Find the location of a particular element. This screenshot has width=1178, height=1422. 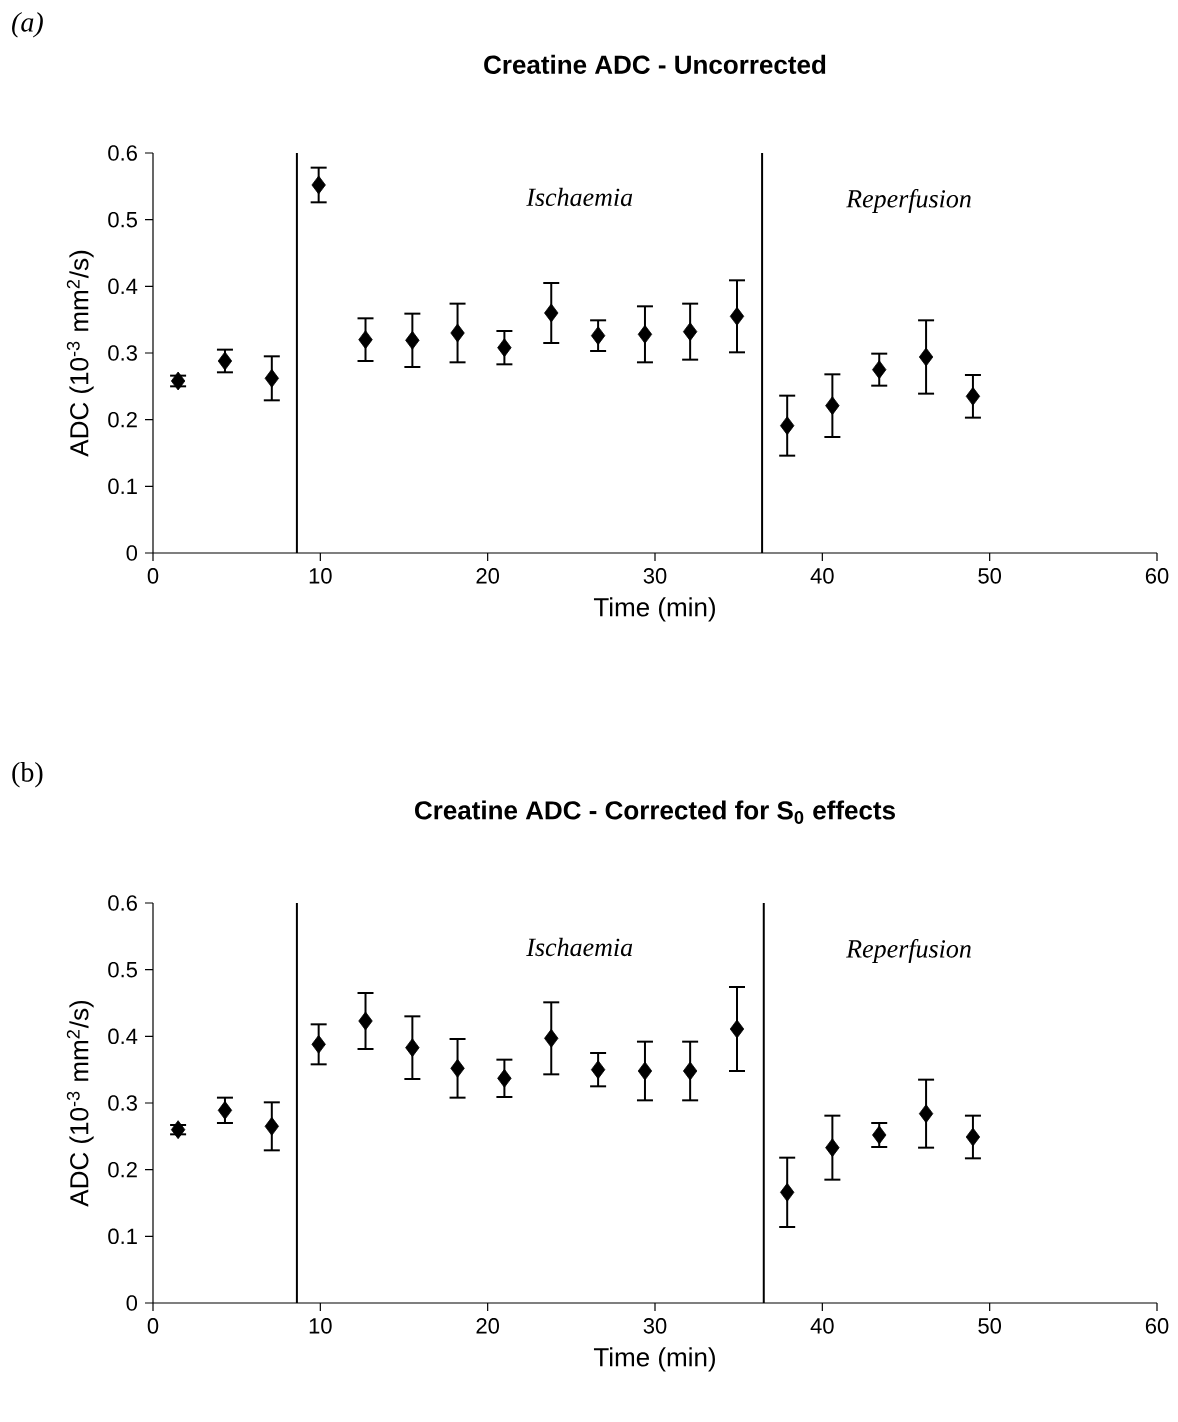

chart-title: Creatine ADC - Uncorrected is located at coordinates (655, 64).